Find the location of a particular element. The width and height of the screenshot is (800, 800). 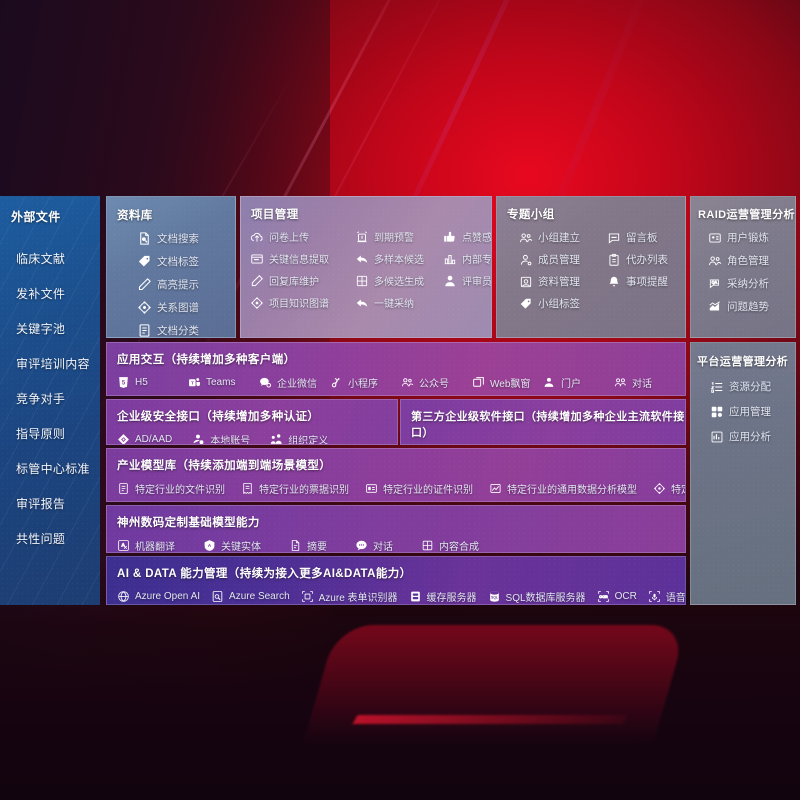

interaction-item-web-popup: Web飘窗 is located at coordinates (507, 382).